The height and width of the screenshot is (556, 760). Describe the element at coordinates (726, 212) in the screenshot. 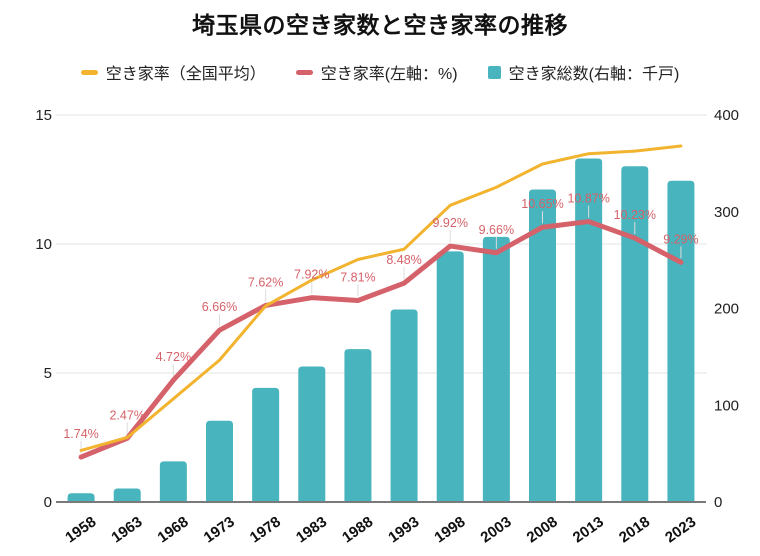

I see `right-tick-300: 300` at that location.